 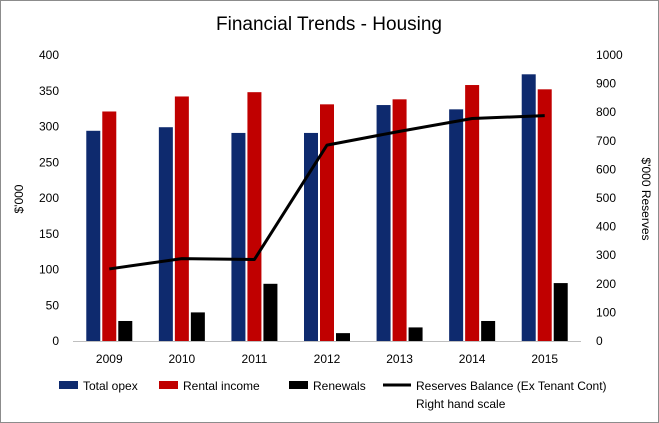 I want to click on y2-tick-label: 100, so click(x=606, y=312).